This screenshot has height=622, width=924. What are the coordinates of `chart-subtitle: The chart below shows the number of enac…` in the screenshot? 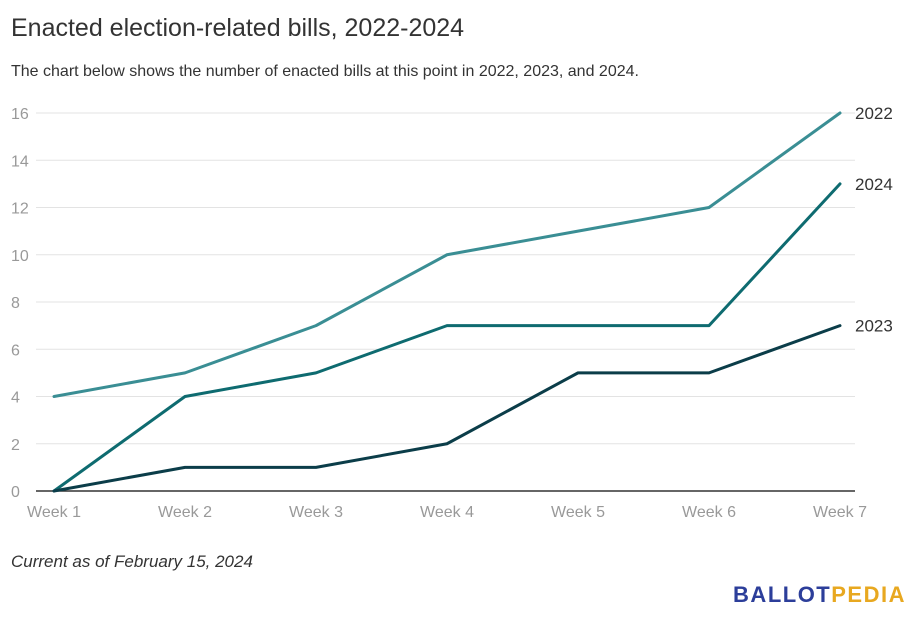 It's located at (325, 71).